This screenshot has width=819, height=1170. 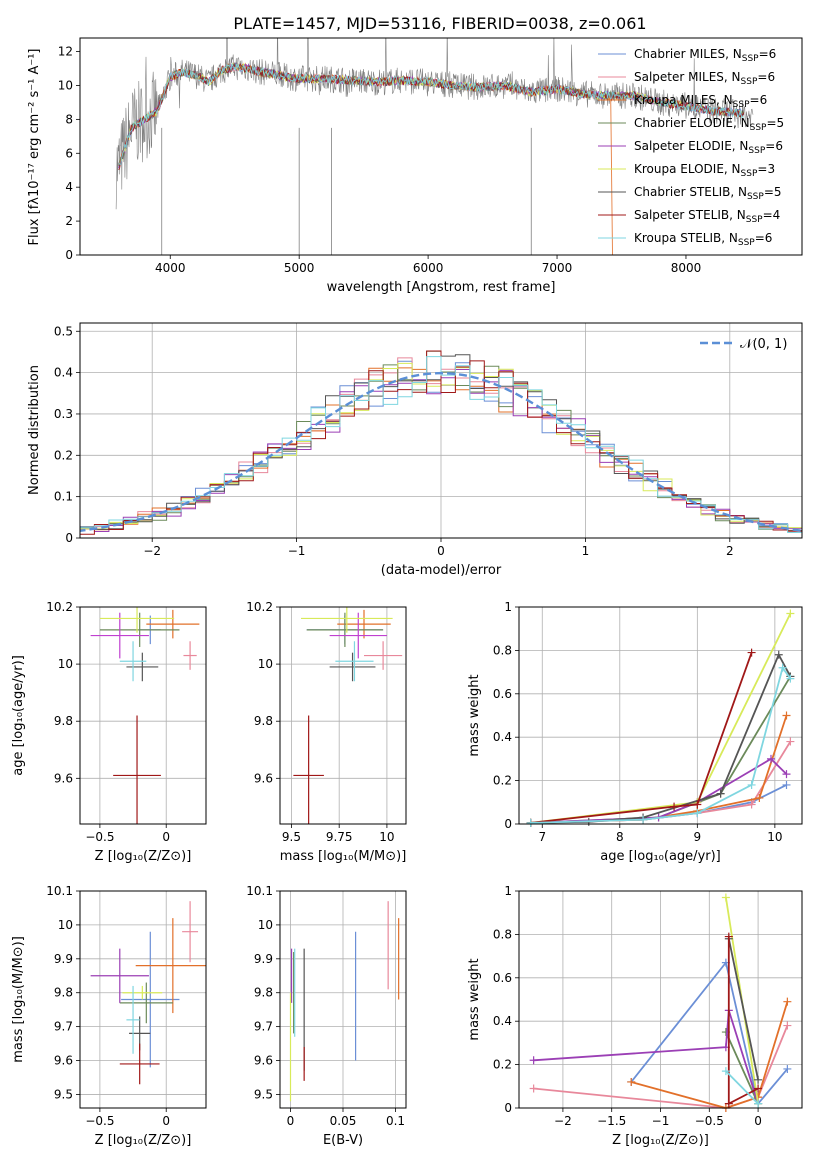 I want to click on legend-label: Chabrier STELIB, N, so click(x=690, y=192).